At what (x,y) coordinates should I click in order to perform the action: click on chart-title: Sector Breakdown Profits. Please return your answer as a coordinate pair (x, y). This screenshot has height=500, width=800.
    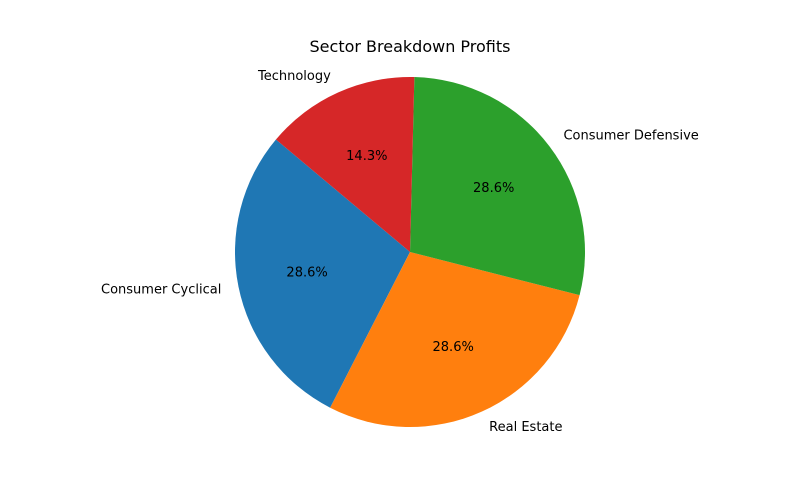
    Looking at the image, I should click on (410, 46).